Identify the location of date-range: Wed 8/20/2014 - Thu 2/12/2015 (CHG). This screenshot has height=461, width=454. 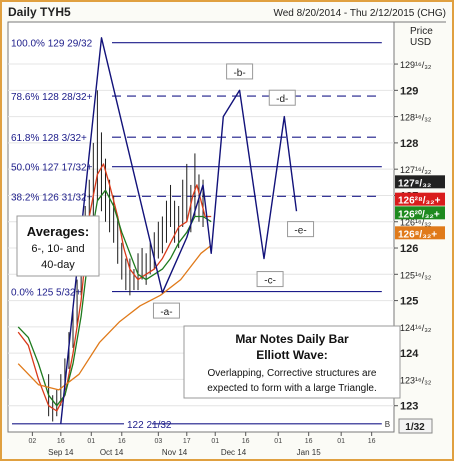
(359, 13).